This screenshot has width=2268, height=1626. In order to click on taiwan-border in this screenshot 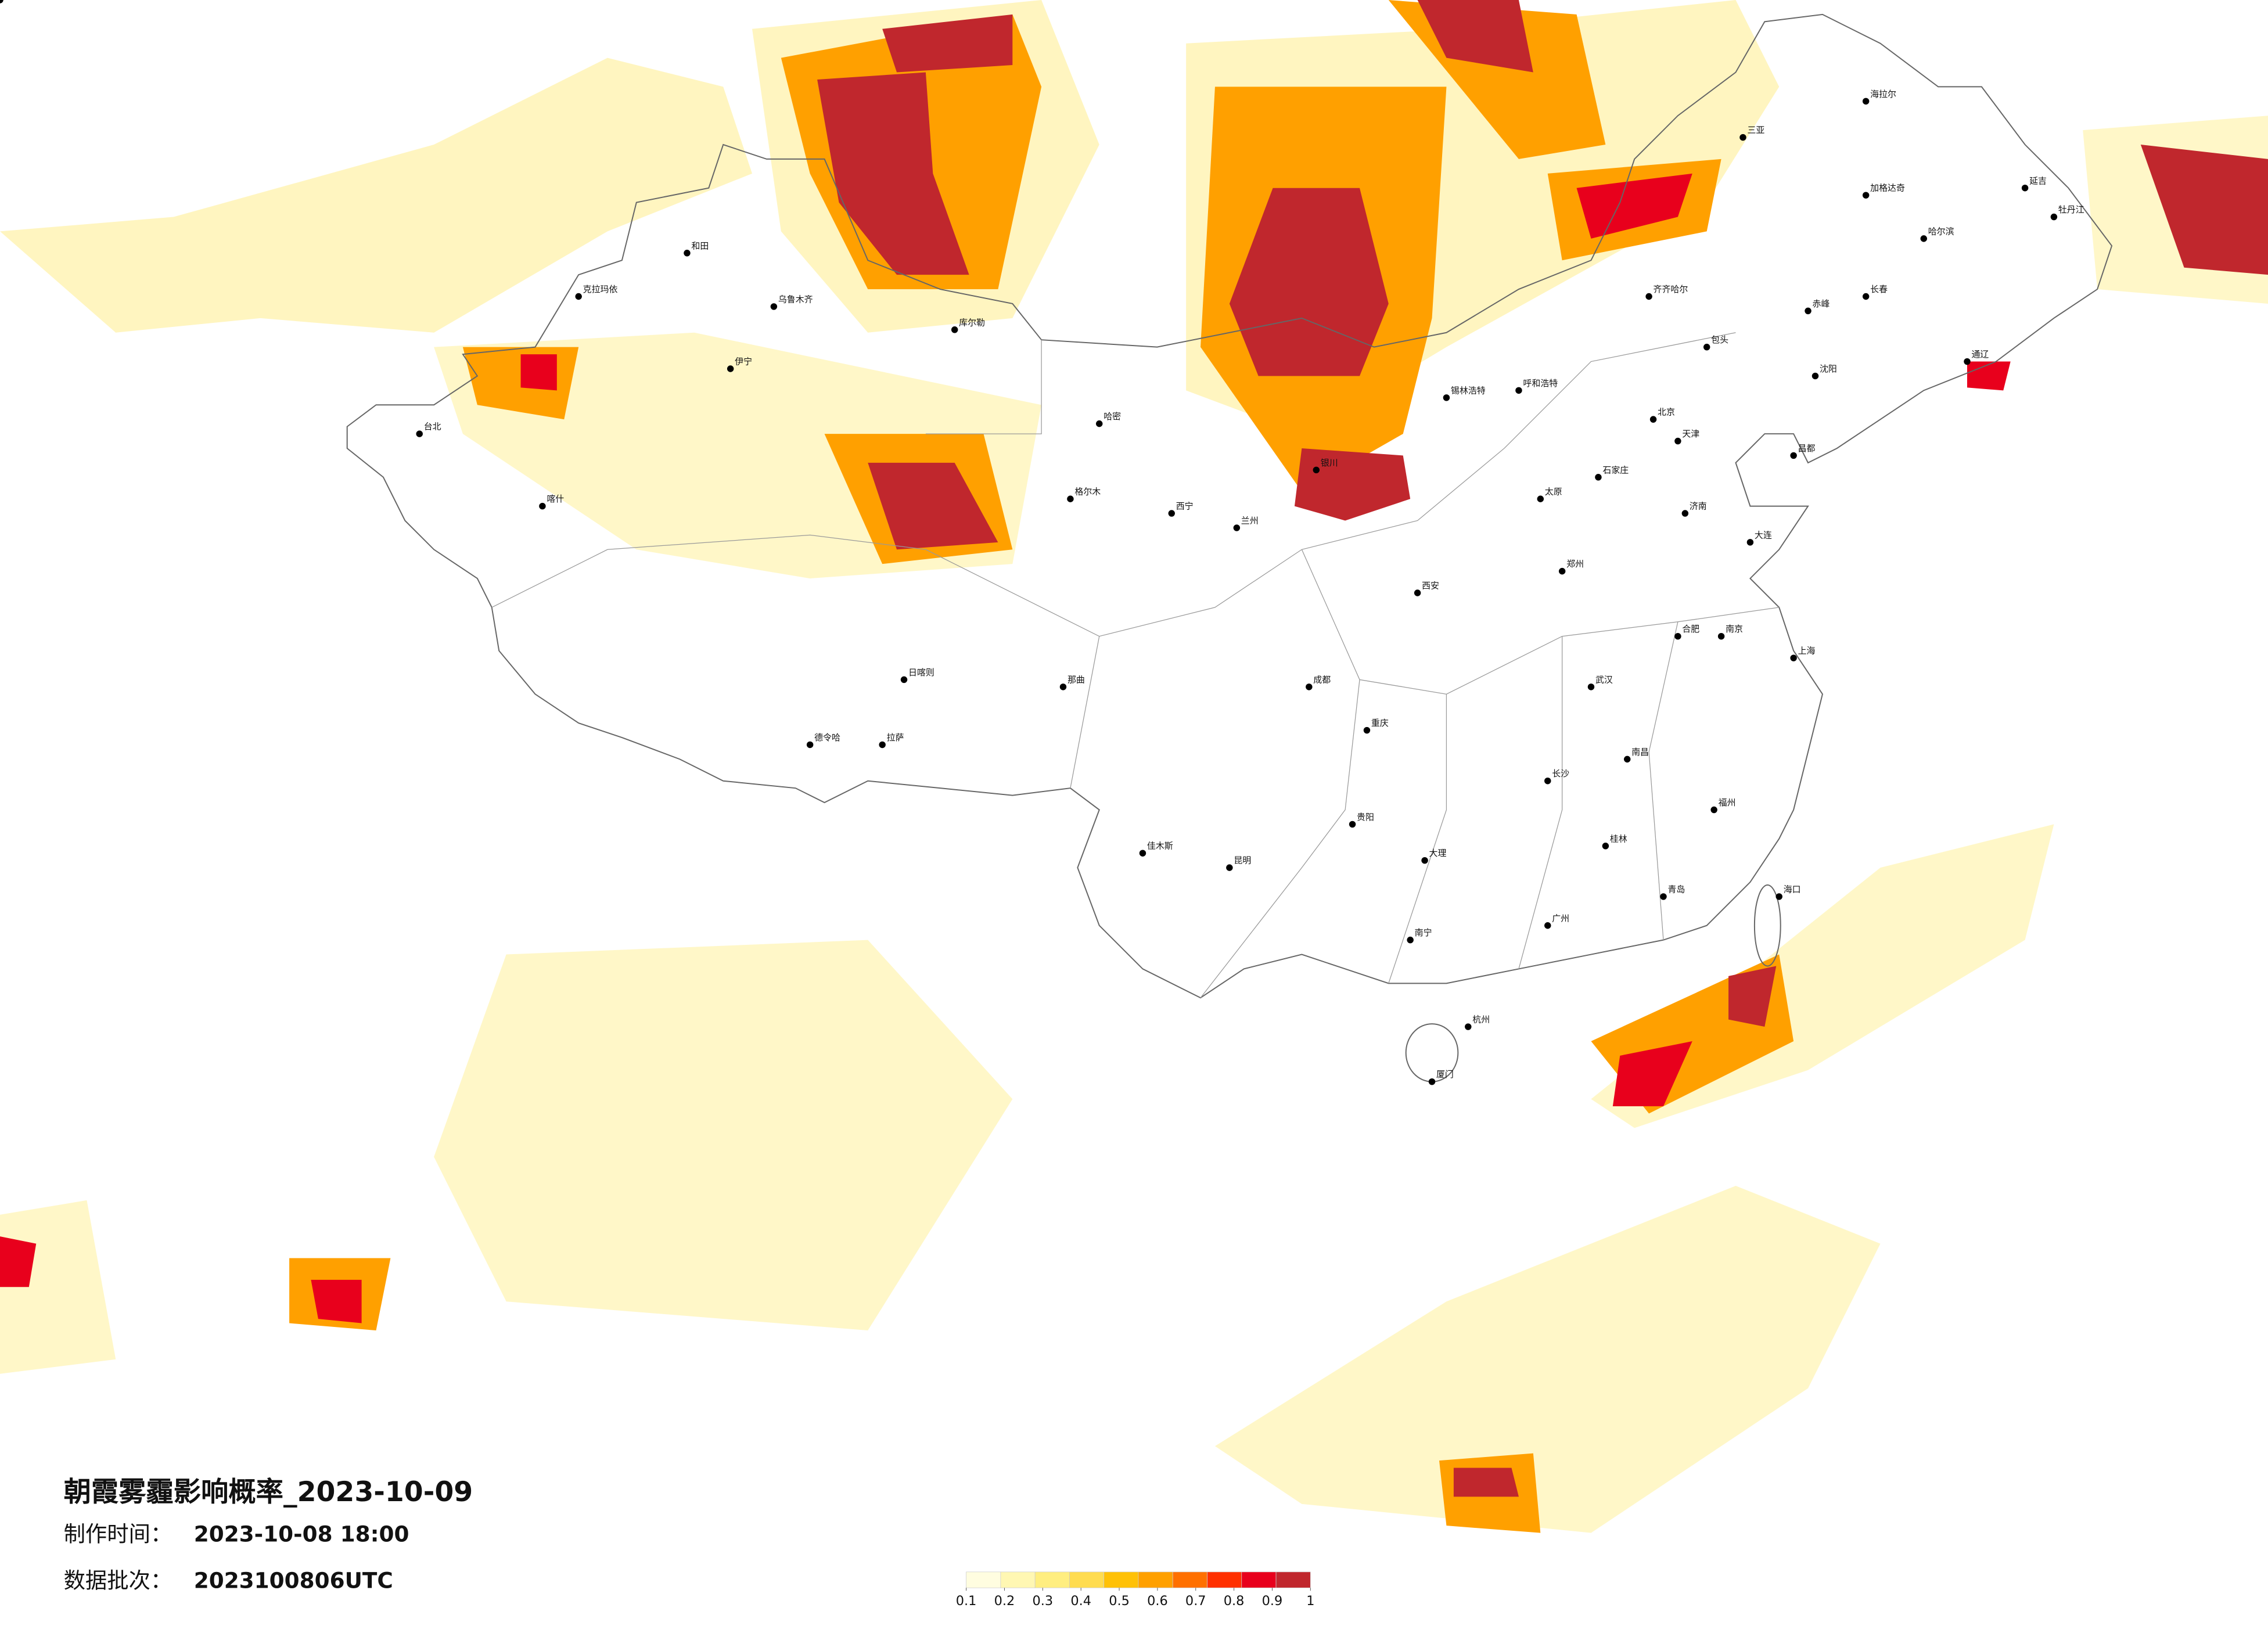, I will do `click(1767, 925)`.